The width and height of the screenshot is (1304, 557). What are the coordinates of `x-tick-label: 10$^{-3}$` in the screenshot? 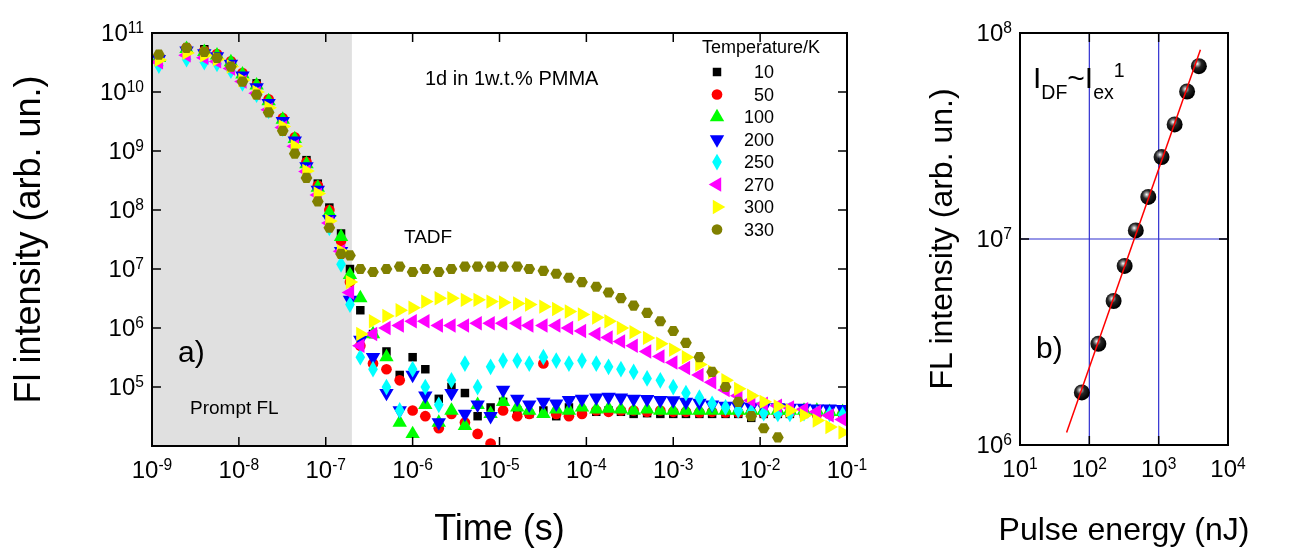 It's located at (673, 469).